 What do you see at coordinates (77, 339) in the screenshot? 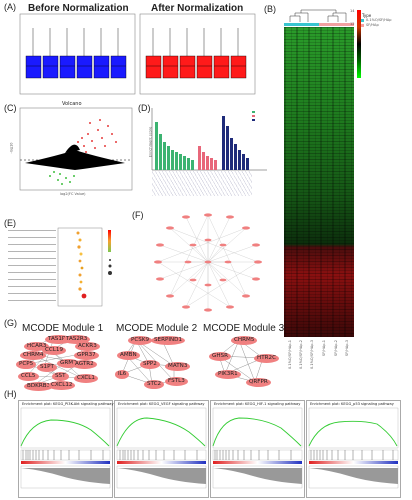
I see `gene-node: TAS2R3` at bounding box center [77, 339].